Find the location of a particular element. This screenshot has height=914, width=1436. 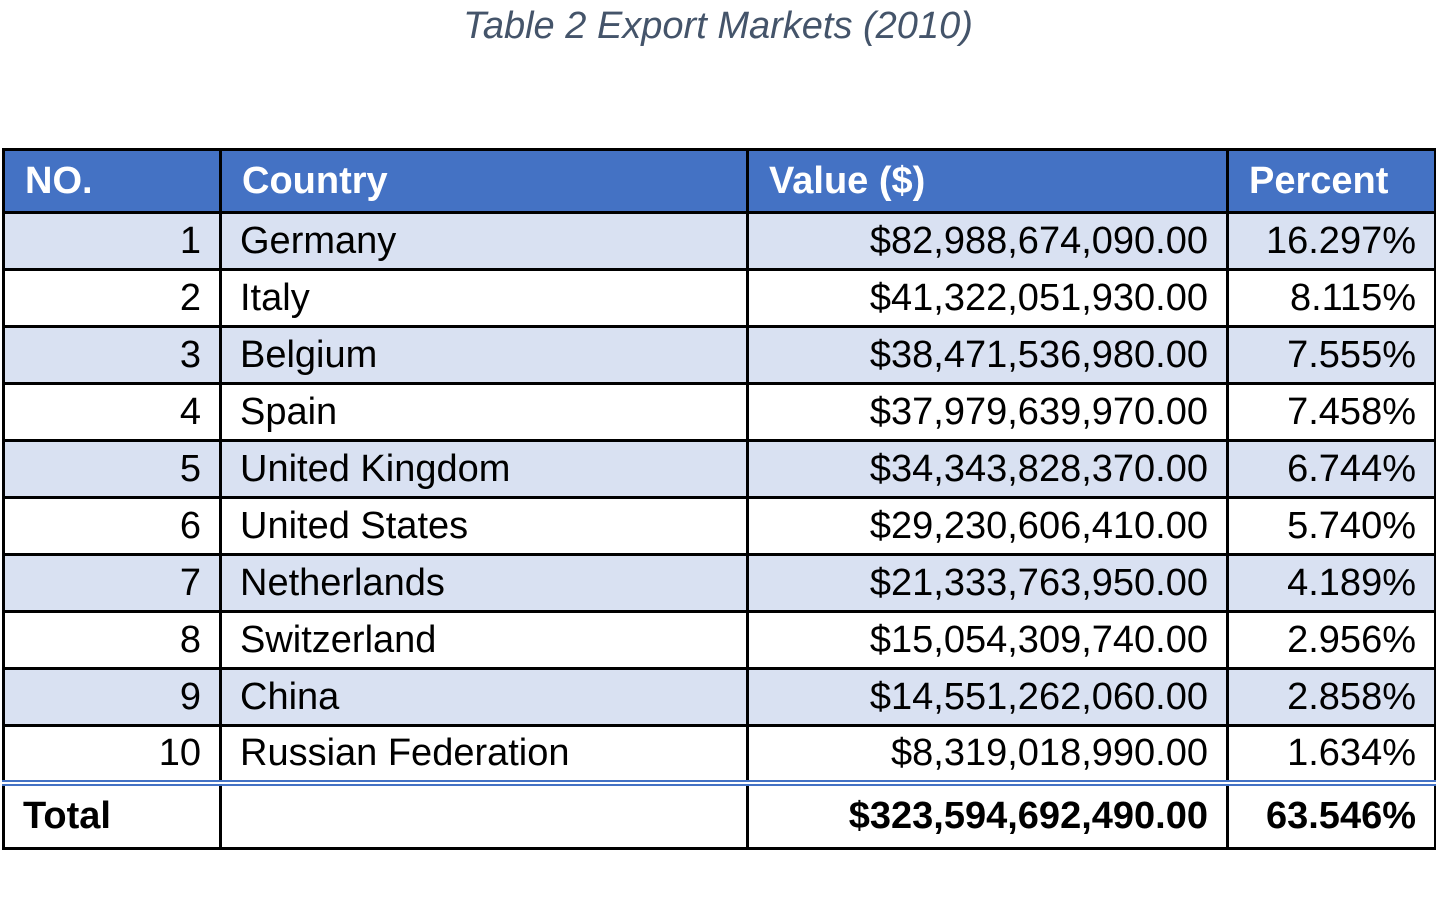

cell-country: United Kingdom is located at coordinates (484, 469).